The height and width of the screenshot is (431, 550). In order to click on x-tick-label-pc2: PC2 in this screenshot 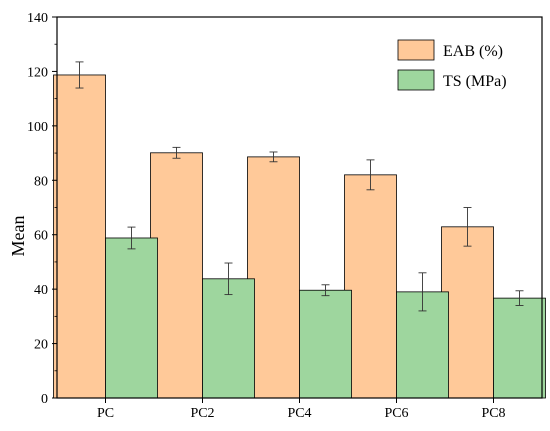, I will do `click(202, 413)`.